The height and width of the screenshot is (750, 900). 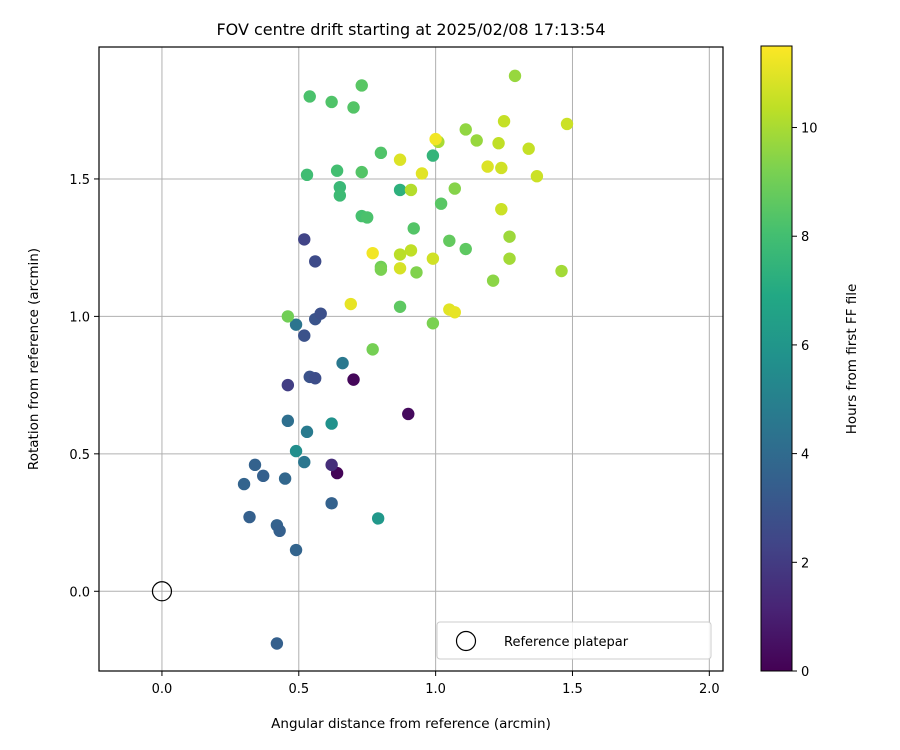 What do you see at coordinates (79, 180) in the screenshot?
I see `y-tick-label: 1.5` at bounding box center [79, 180].